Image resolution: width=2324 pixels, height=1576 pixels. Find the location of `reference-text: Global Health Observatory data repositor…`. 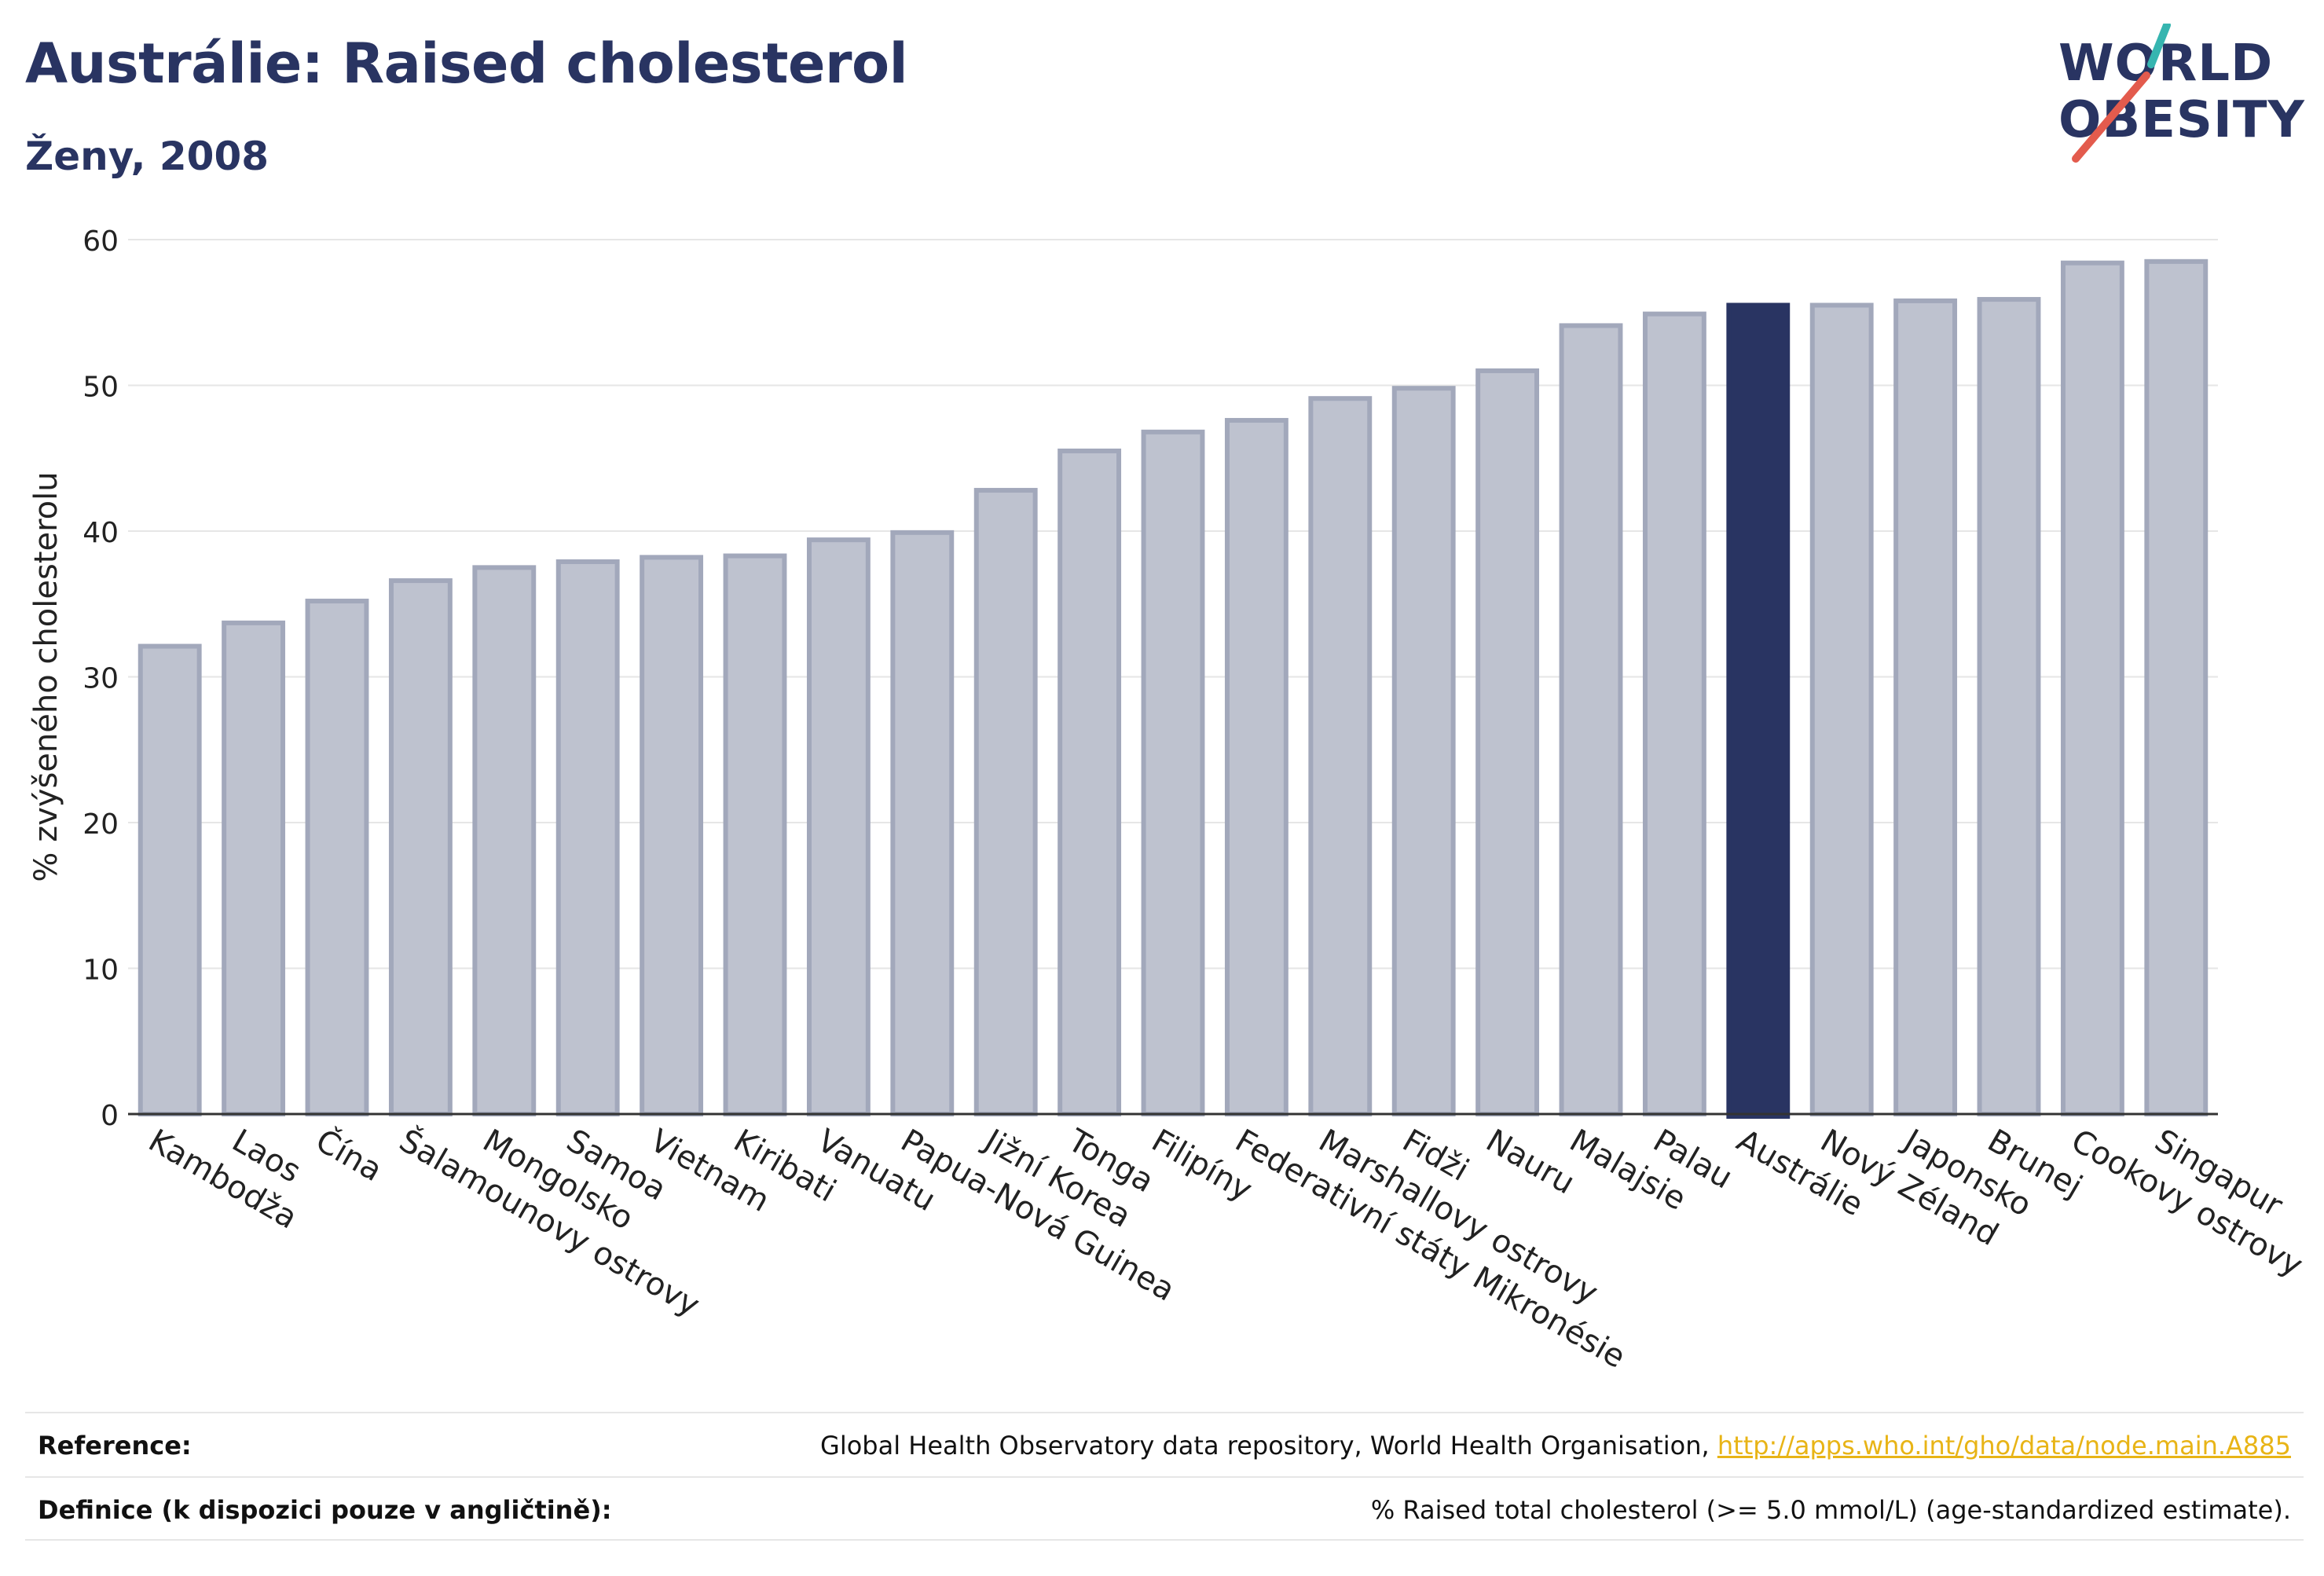

reference-text: Global Health Observatory data repositor… is located at coordinates (1268, 1446).